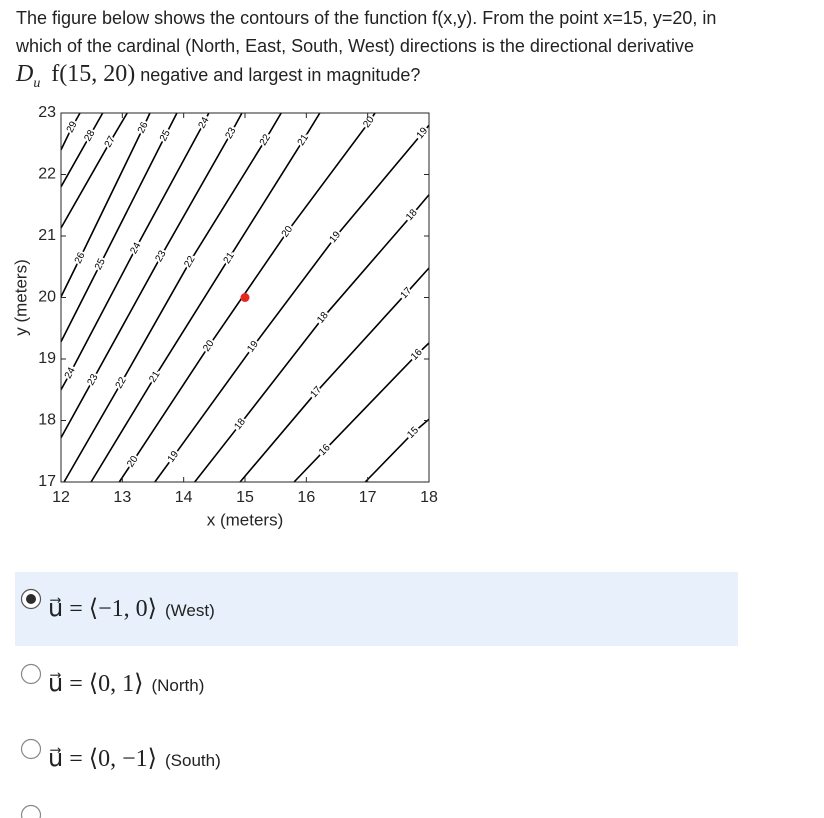 Image resolution: width=824 pixels, height=818 pixels. I want to click on option-row: u⃗ = ⟨0, −1⟩ (South), so click(376, 759).